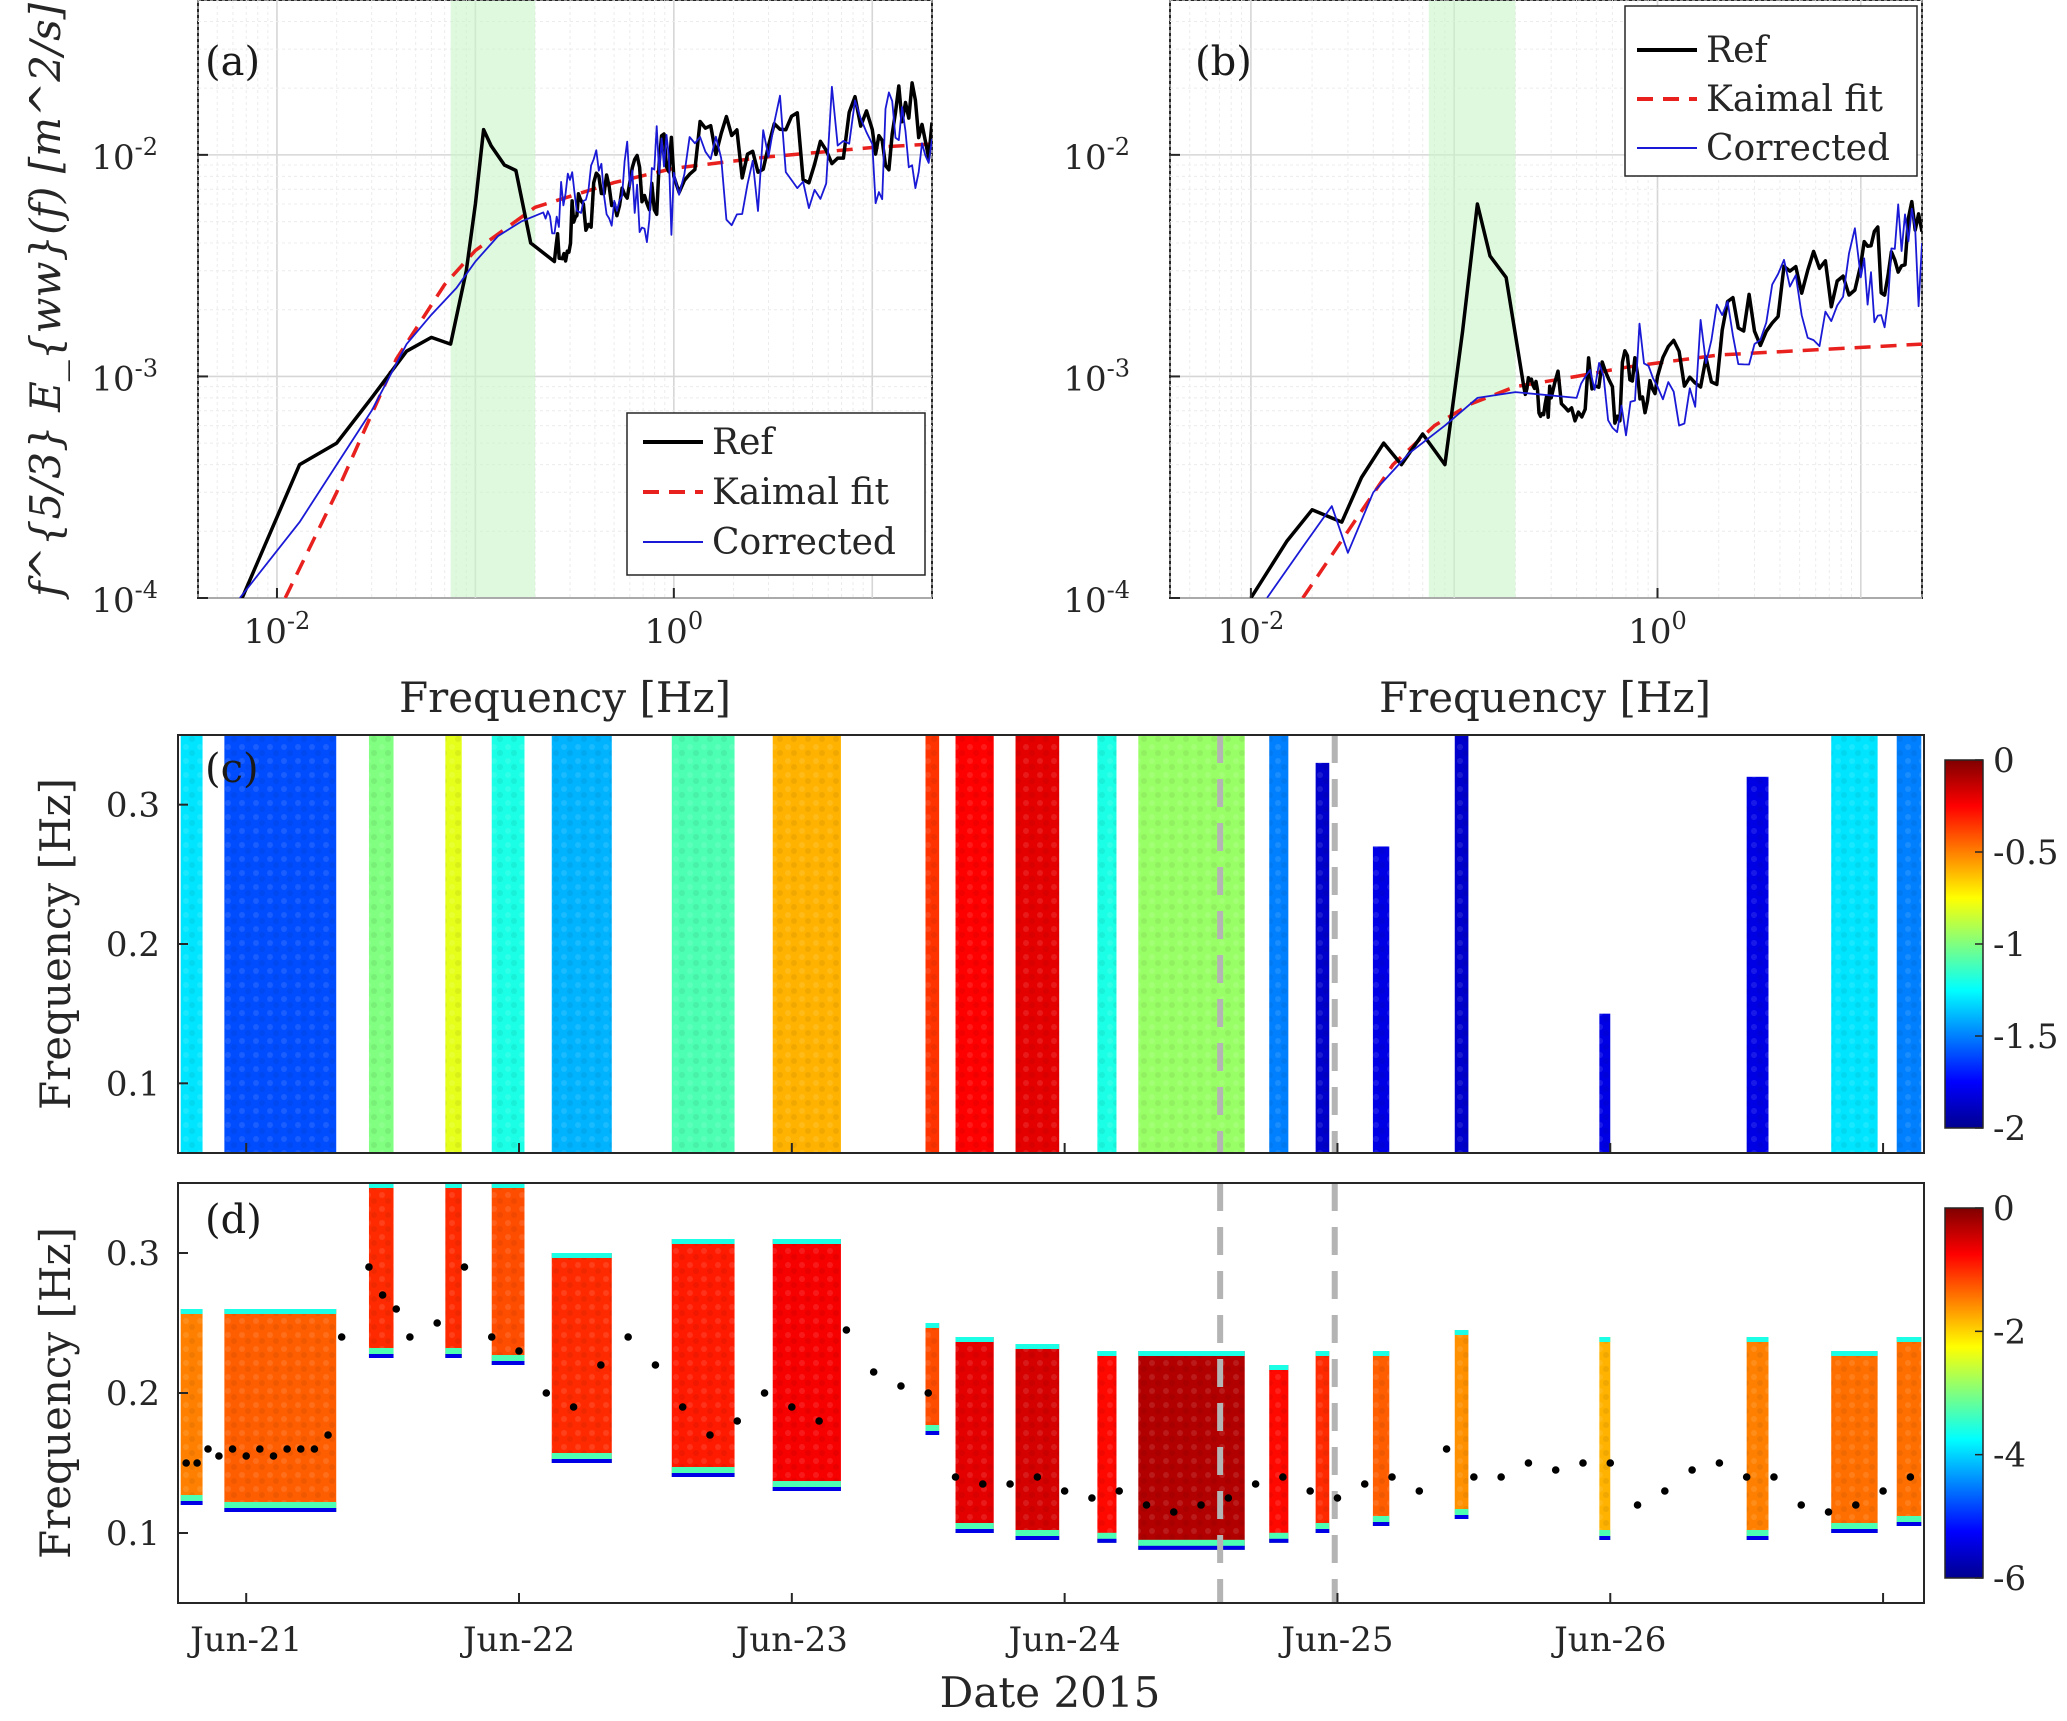  What do you see at coordinates (133, 1254) in the screenshot?
I see `y-tick-label: 0.3` at bounding box center [133, 1254].